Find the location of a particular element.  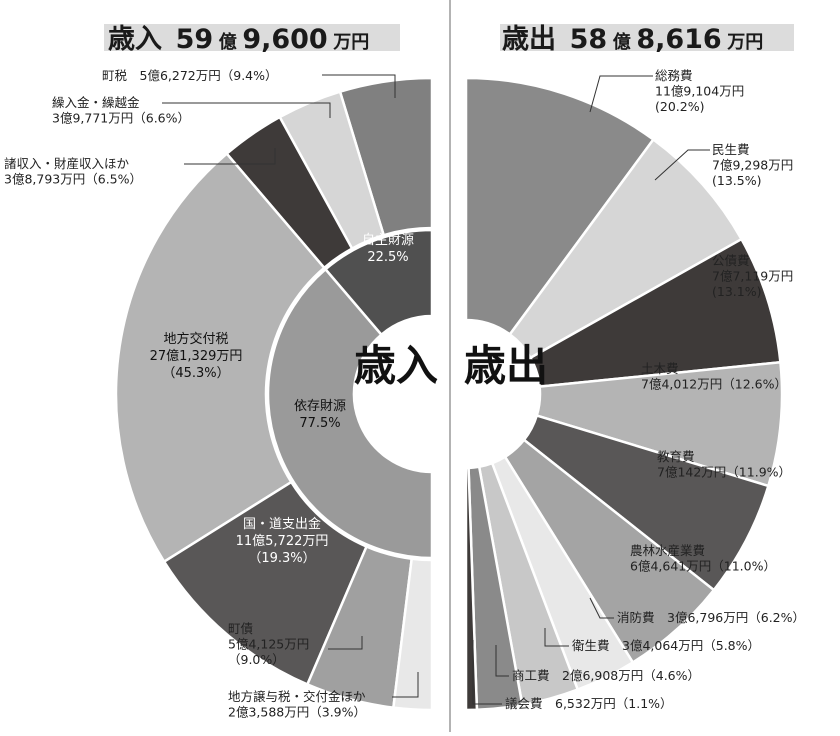

revenue-outer-label-6-line: 2億3,588万円（3.9%） is located at coordinates (297, 712).